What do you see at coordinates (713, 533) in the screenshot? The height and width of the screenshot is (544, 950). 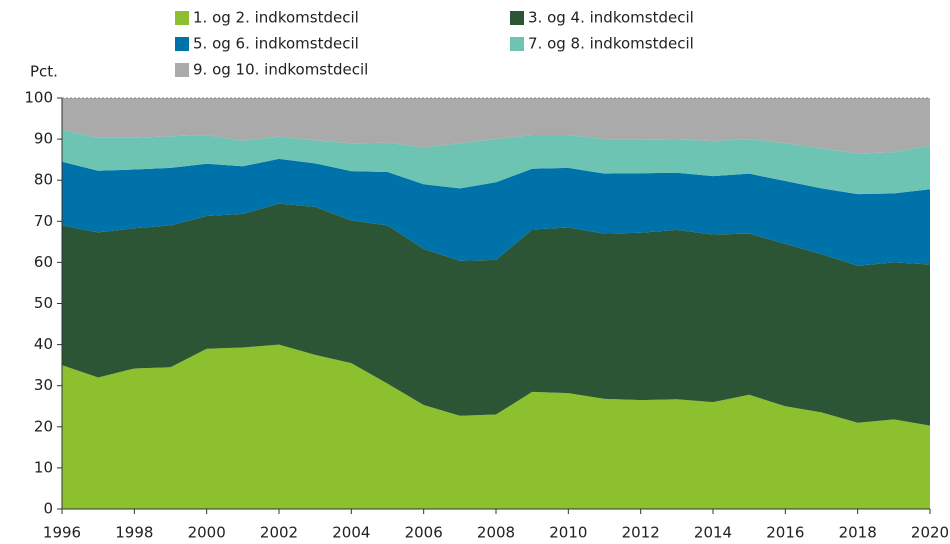 I see `x-tick-label: 2014` at bounding box center [713, 533].